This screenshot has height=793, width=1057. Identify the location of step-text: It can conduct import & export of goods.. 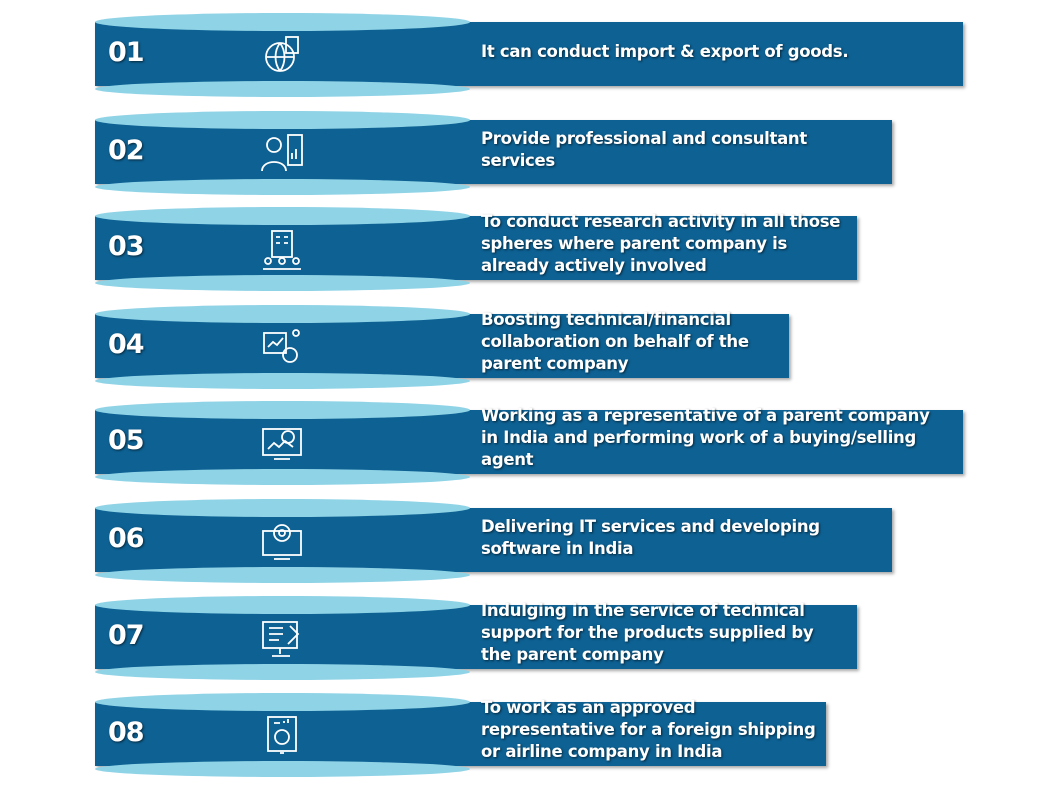
(665, 51).